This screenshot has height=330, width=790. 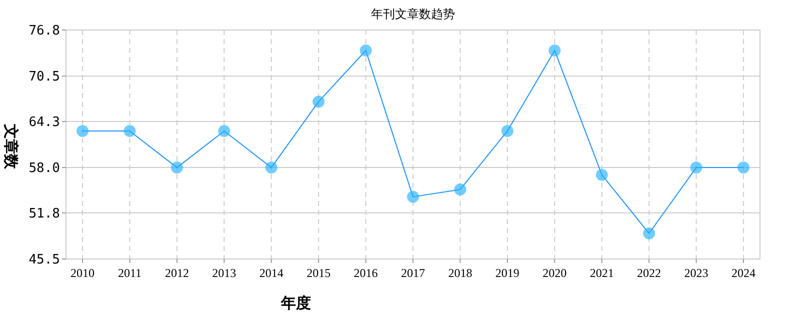 What do you see at coordinates (554, 273) in the screenshot?
I see `x-tick-label: 2020` at bounding box center [554, 273].